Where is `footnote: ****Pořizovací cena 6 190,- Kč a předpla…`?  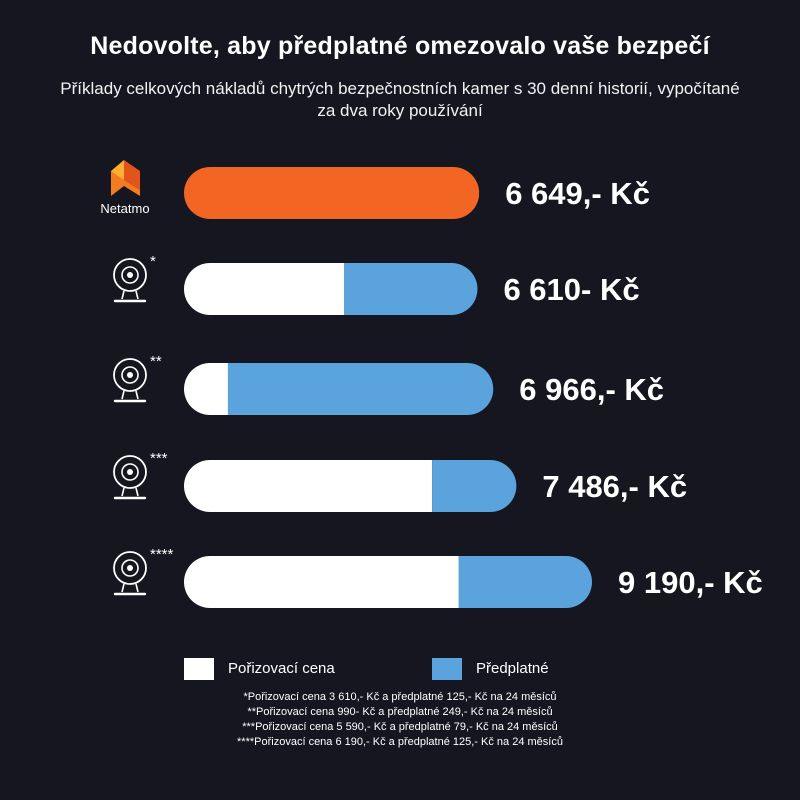 footnote: ****Pořizovací cena 6 190,- Kč a předpla… is located at coordinates (400, 742).